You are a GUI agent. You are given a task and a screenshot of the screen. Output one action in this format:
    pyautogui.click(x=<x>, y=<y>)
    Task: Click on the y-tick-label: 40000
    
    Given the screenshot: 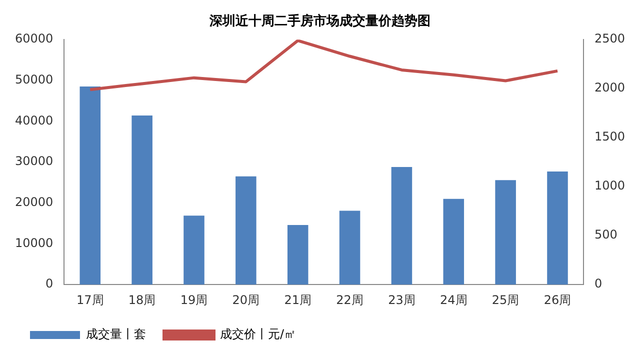 What is the action you would take?
    pyautogui.click(x=34, y=120)
    